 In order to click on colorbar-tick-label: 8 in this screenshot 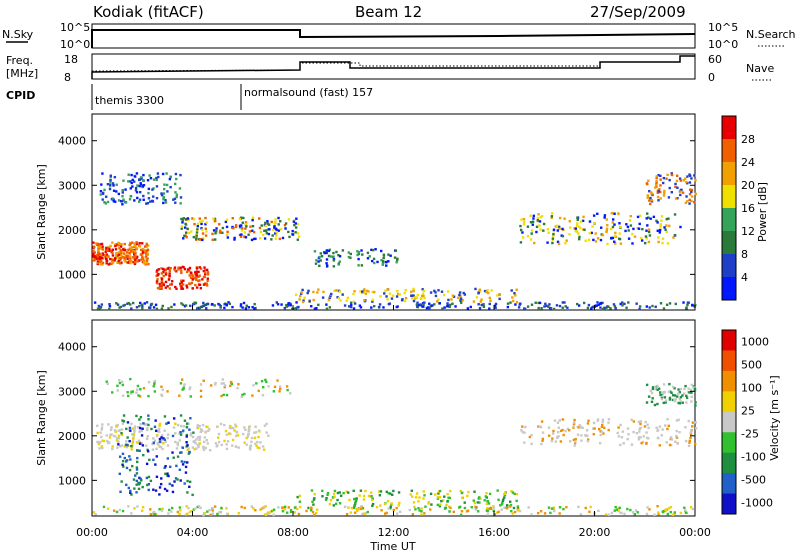, I will do `click(744, 254)`.